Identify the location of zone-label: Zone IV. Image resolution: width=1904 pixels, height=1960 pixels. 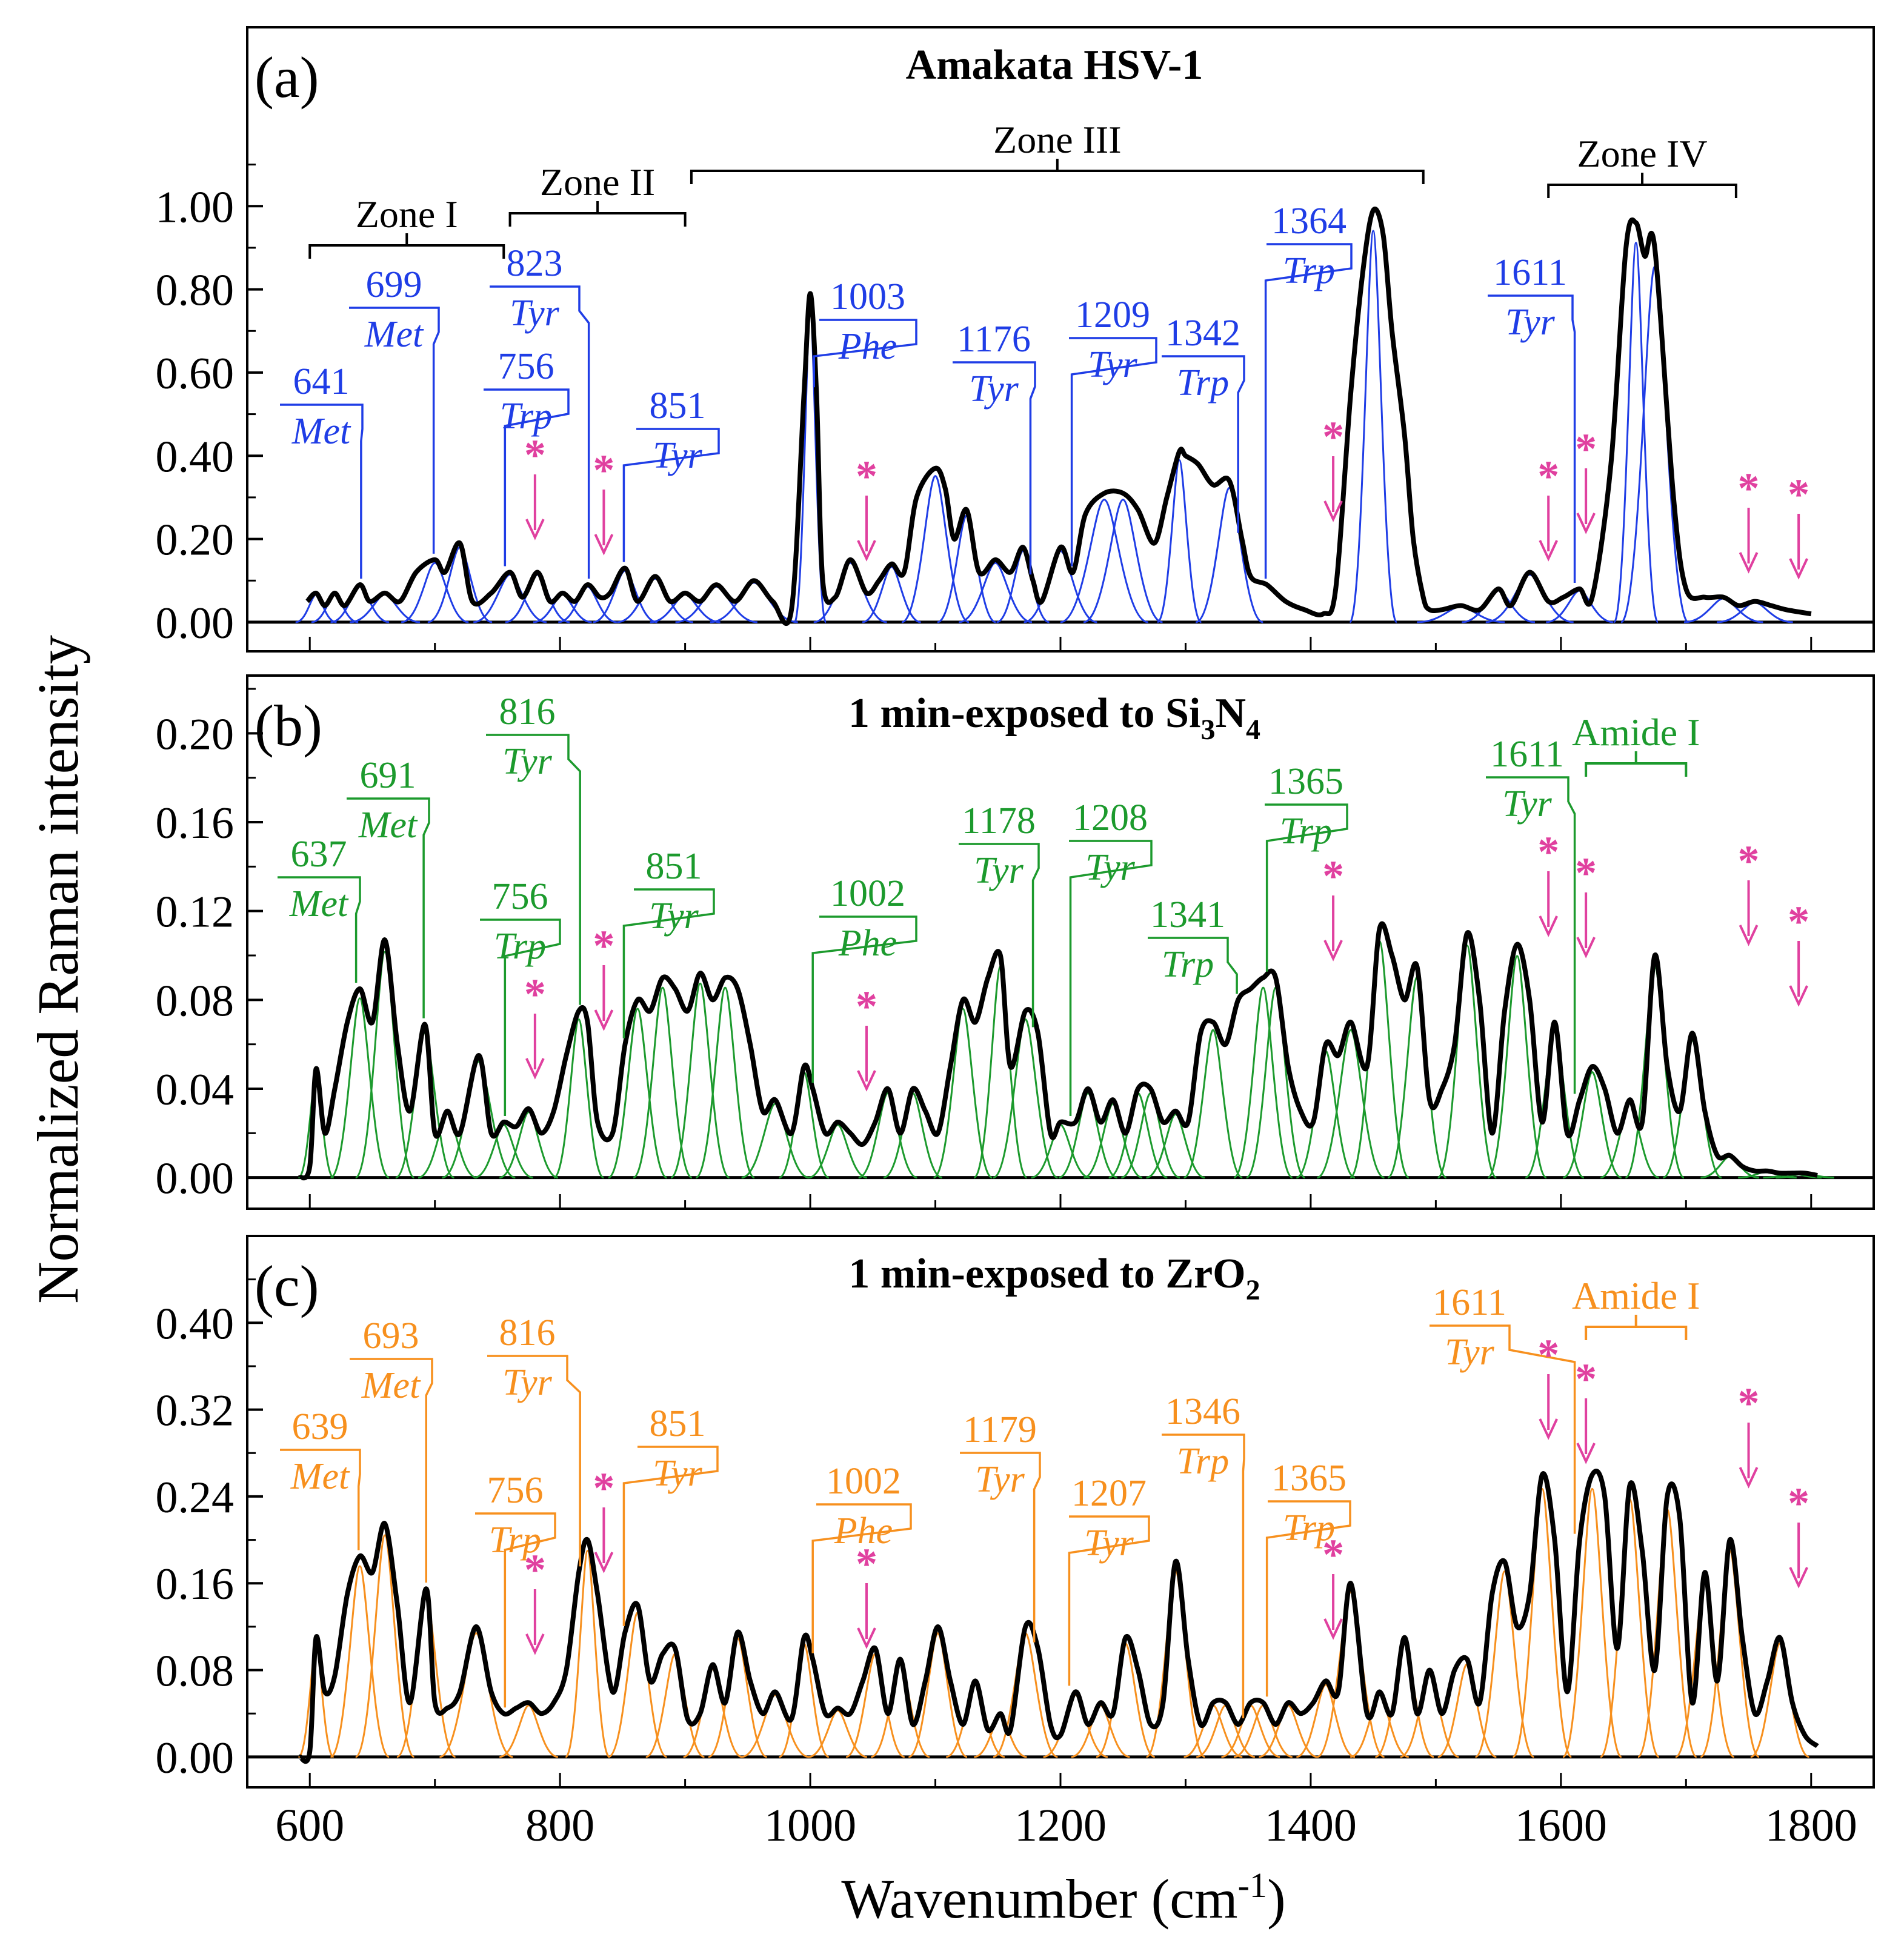
(1642, 153).